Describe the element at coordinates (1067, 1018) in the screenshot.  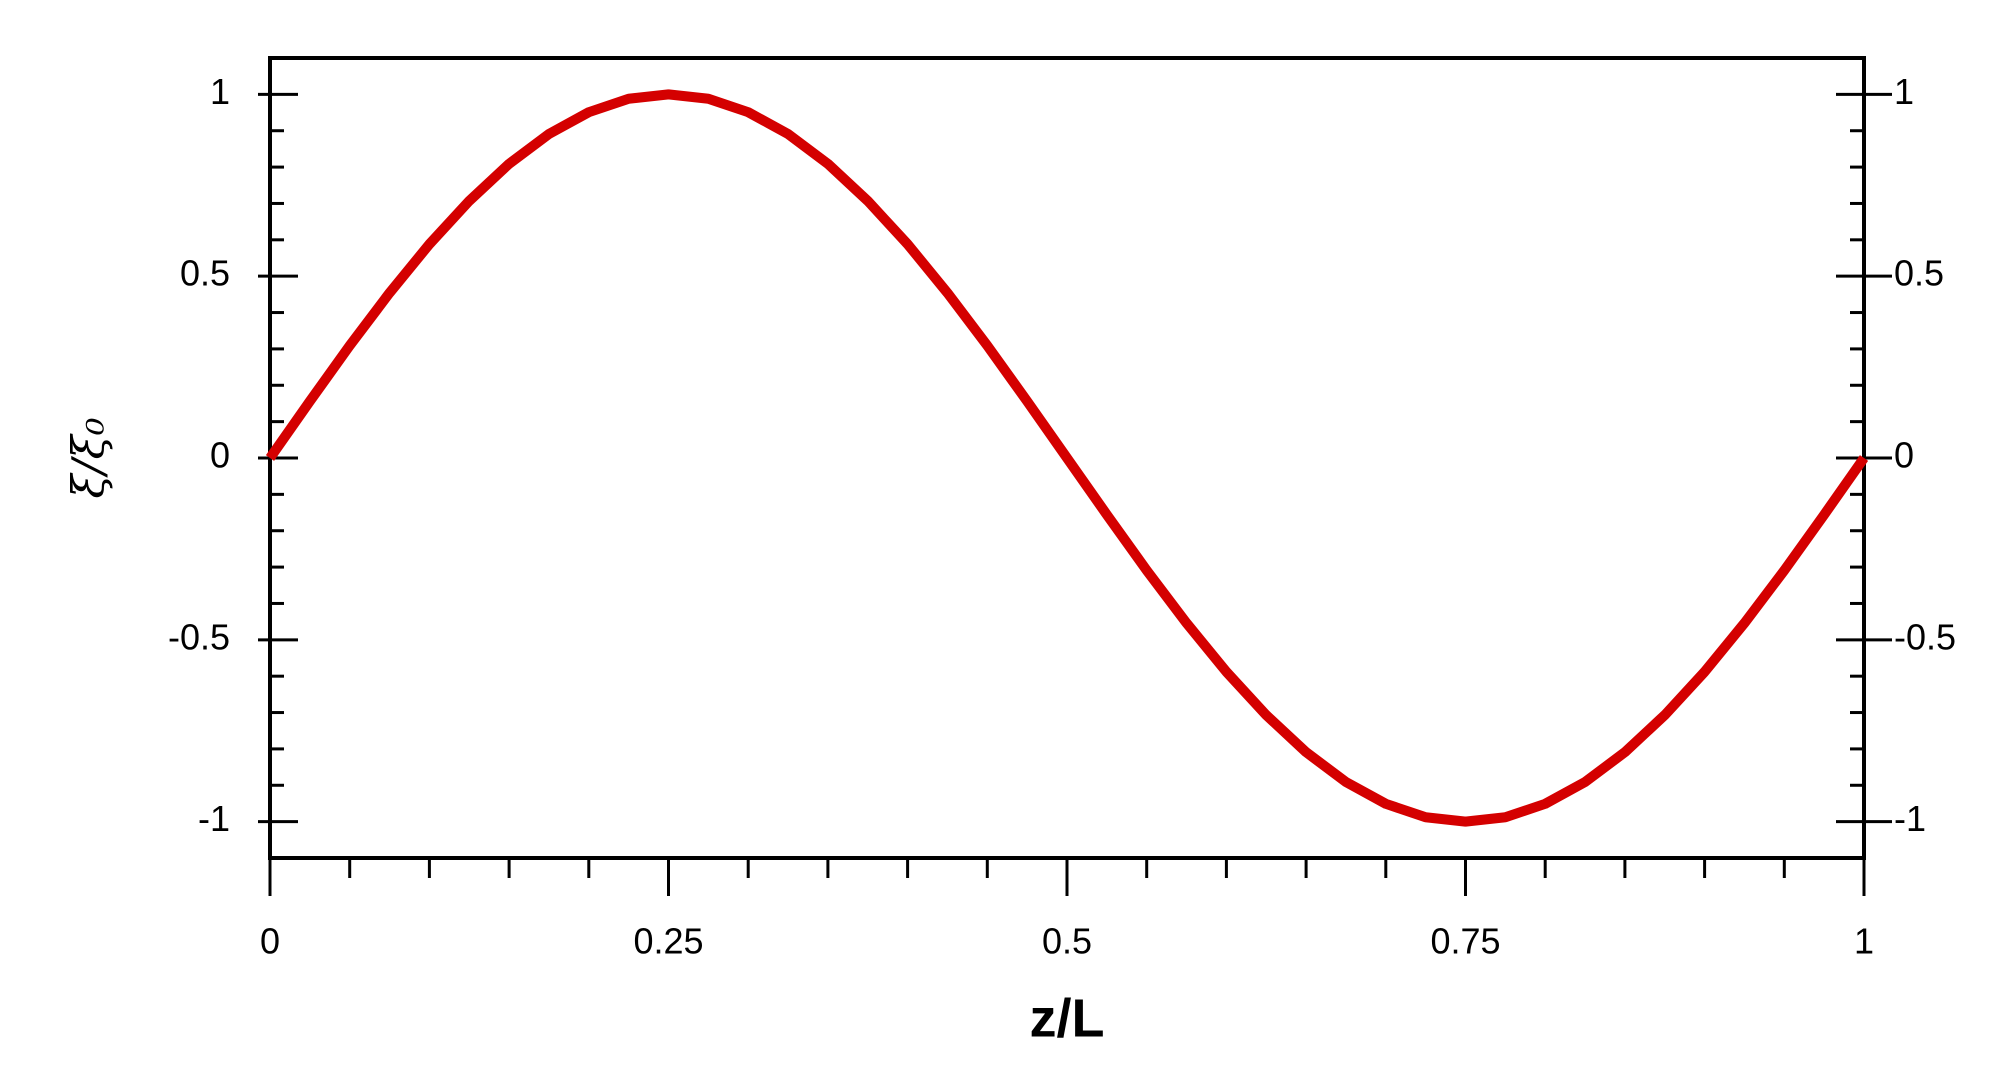
I see `x-axis-label: z/L` at that location.